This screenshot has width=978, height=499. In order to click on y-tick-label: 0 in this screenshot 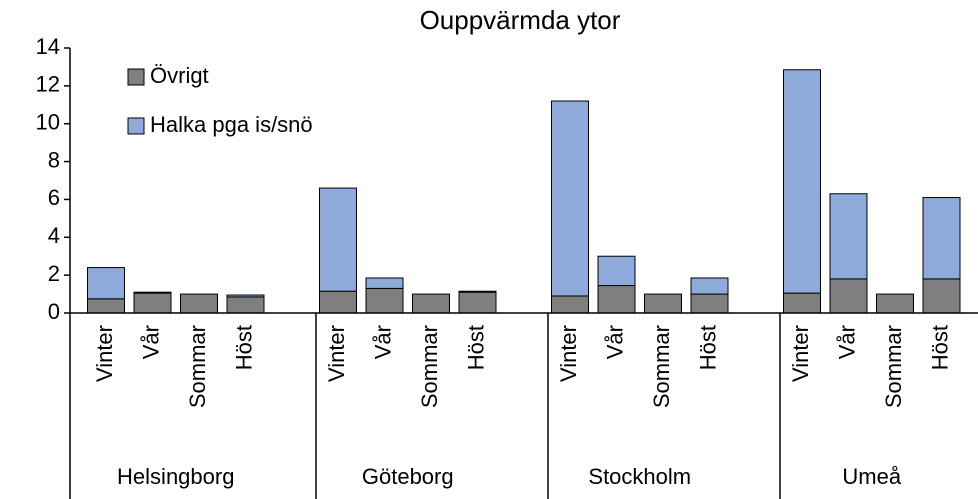, I will do `click(54, 311)`.